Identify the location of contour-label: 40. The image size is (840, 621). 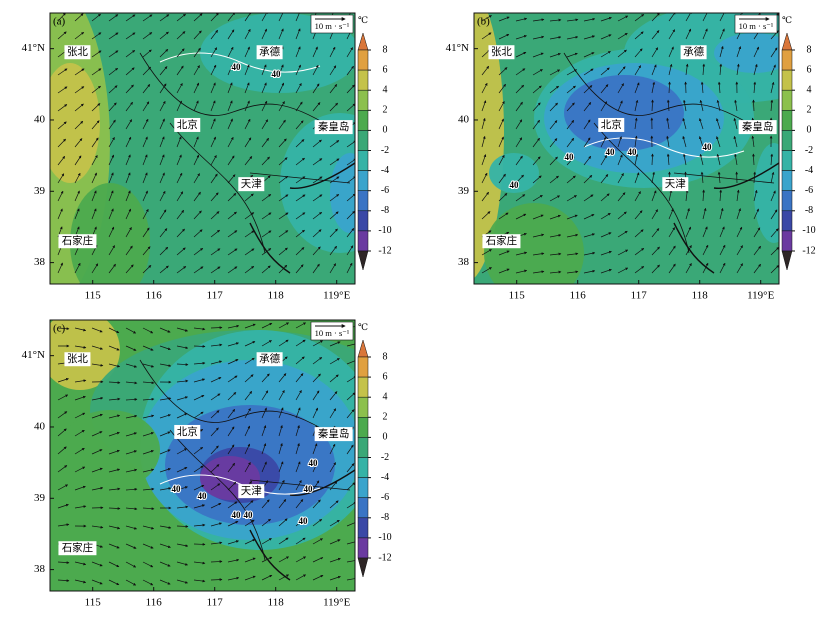
(515, 185).